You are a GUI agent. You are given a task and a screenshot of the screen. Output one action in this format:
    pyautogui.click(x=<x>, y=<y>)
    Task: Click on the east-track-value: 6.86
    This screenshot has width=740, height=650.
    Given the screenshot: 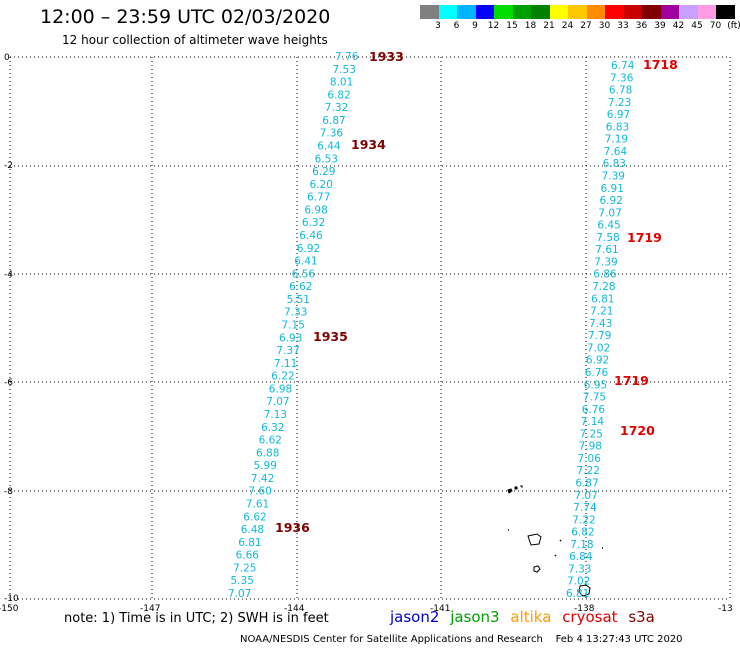 What is the action you would take?
    pyautogui.click(x=605, y=275)
    